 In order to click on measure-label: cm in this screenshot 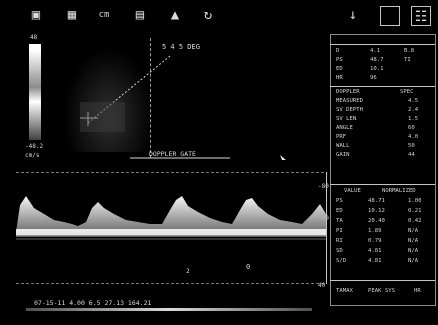, I will do `click(104, 15)`.